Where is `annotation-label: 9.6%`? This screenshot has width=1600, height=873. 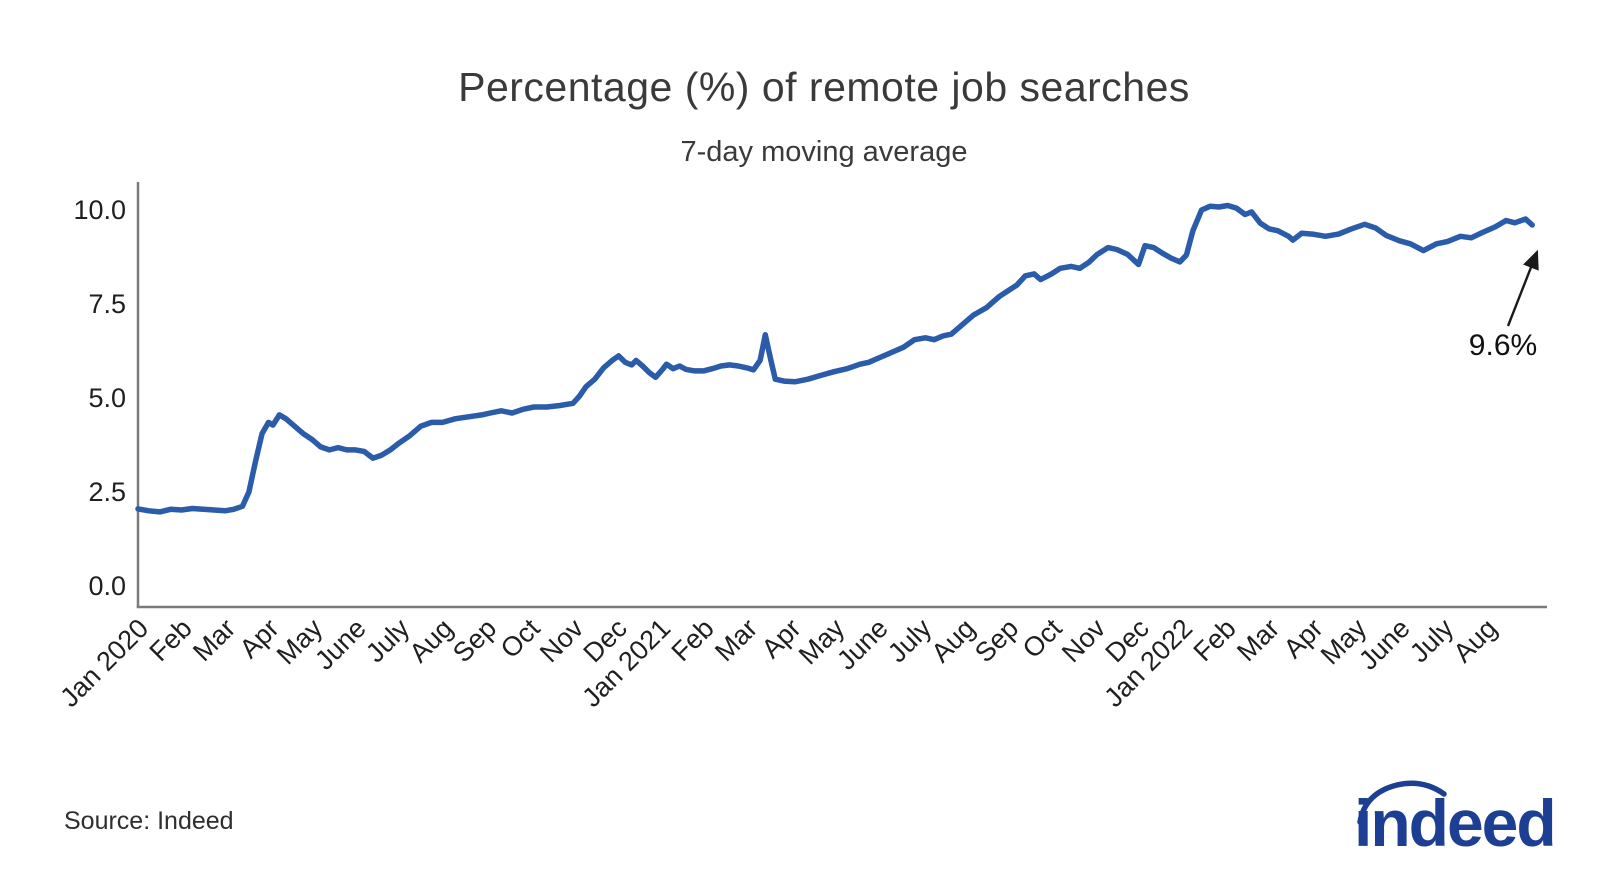 annotation-label: 9.6% is located at coordinates (1503, 345).